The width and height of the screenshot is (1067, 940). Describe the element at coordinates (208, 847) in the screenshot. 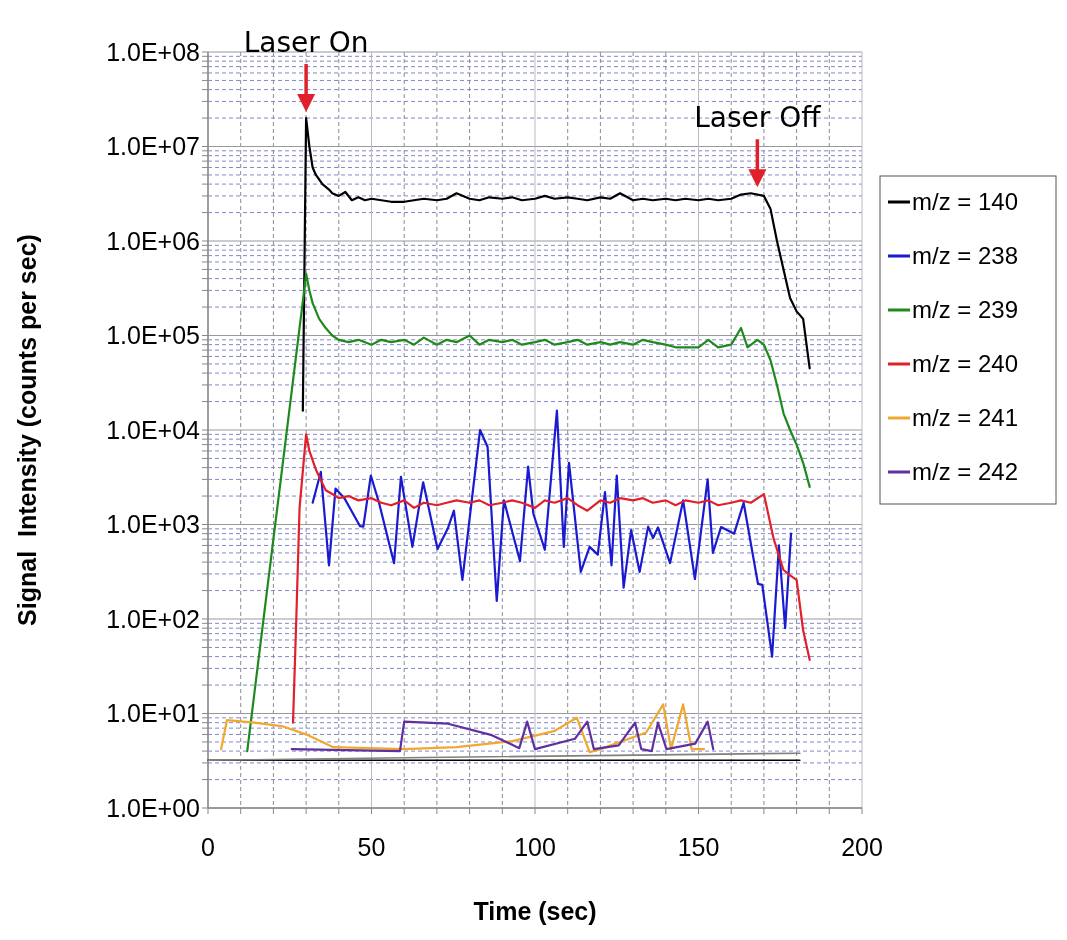

I see `x-tick-label: 0` at that location.